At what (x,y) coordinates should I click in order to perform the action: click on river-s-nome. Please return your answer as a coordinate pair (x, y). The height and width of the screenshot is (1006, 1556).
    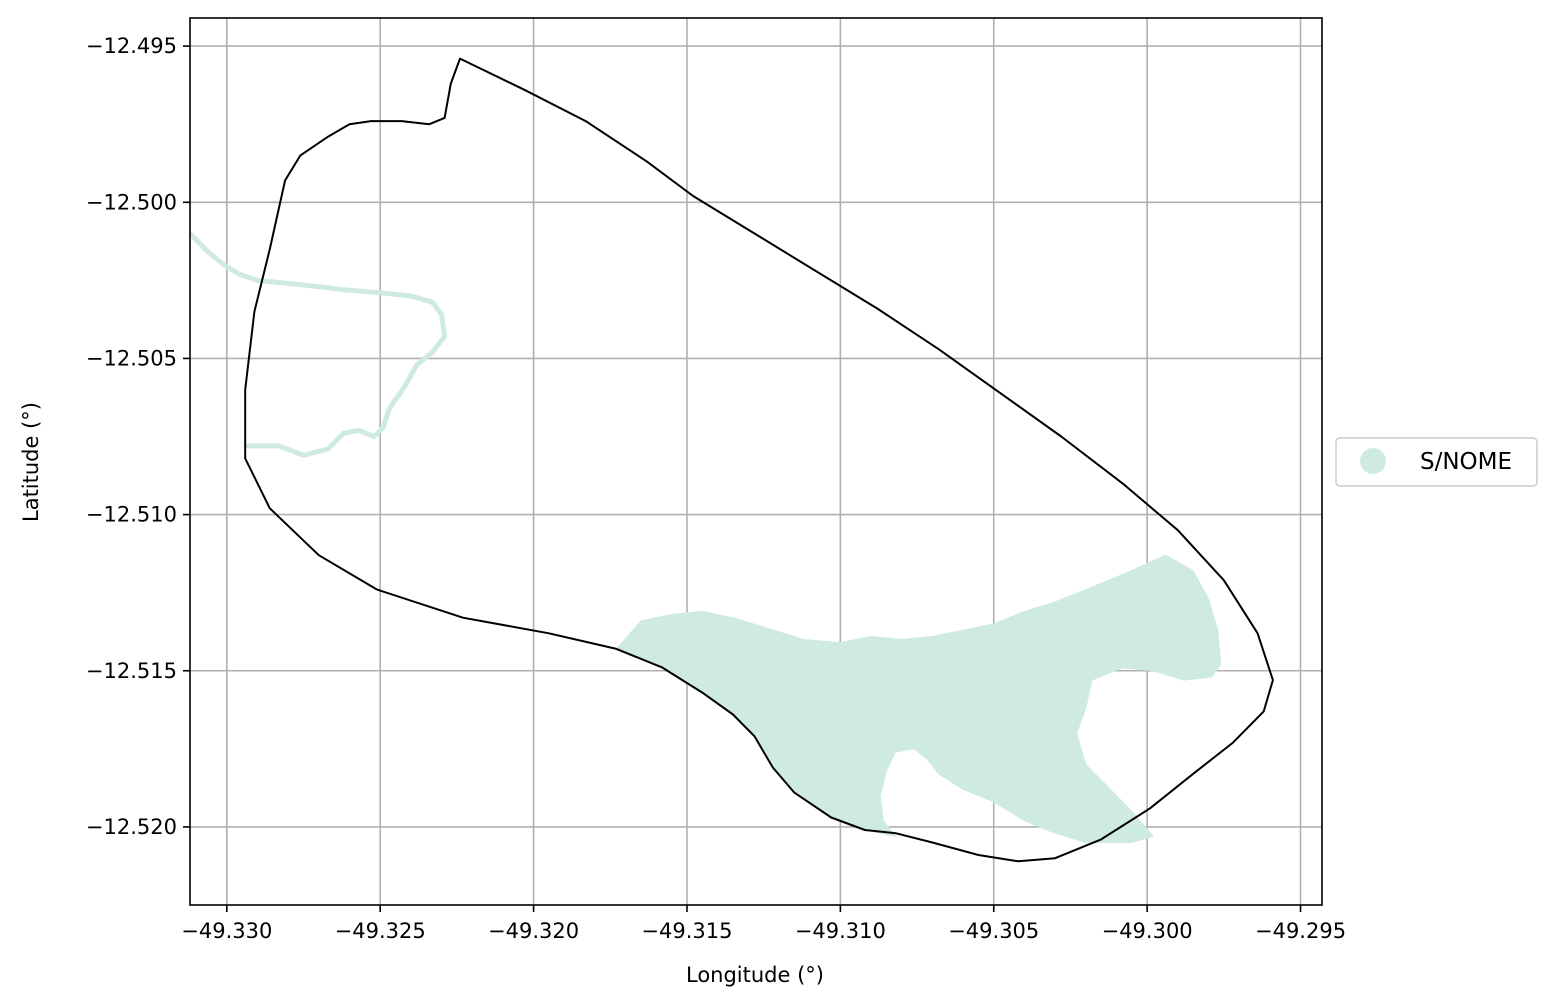
    Looking at the image, I should click on (319, 344).